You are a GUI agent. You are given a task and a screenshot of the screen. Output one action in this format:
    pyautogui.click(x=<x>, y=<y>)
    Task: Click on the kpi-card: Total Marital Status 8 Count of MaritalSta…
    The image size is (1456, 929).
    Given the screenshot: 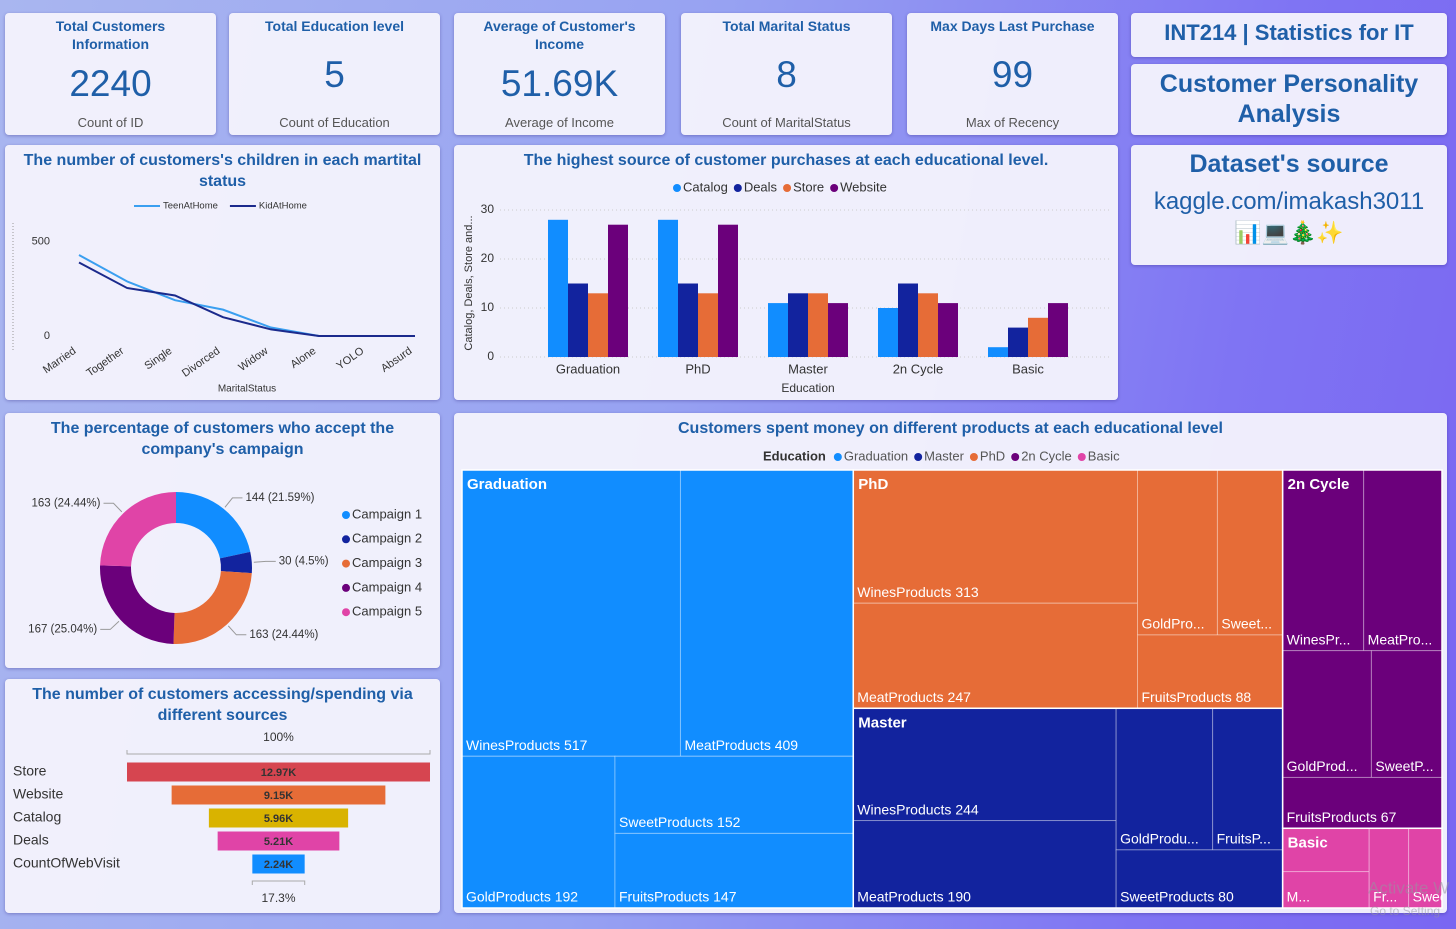 What is the action you would take?
    pyautogui.click(x=786, y=74)
    